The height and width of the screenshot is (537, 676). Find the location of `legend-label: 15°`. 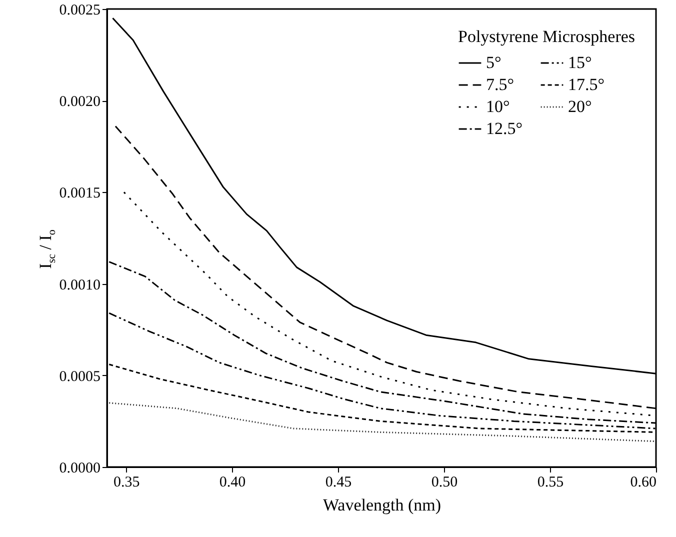

legend-label: 15° is located at coordinates (580, 62).